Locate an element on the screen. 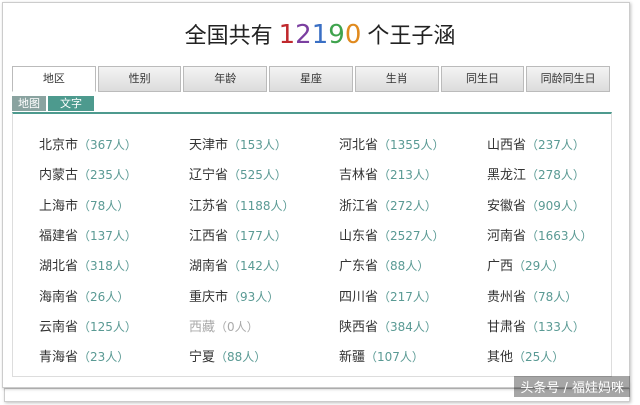 Image resolution: width=640 pixels, height=405 pixels. region-entry: 青海省（23人） is located at coordinates (84, 355).